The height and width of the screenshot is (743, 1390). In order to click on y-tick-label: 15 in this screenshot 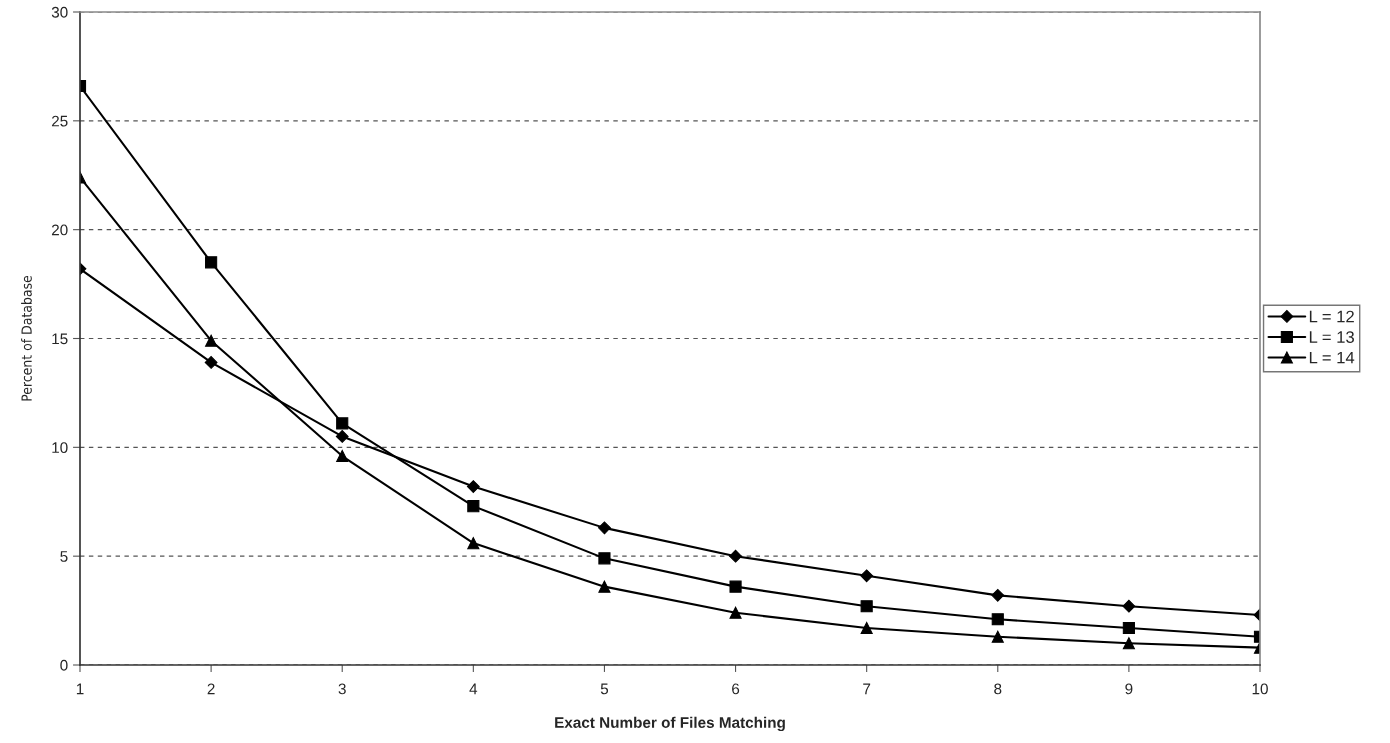, I will do `click(60, 339)`.